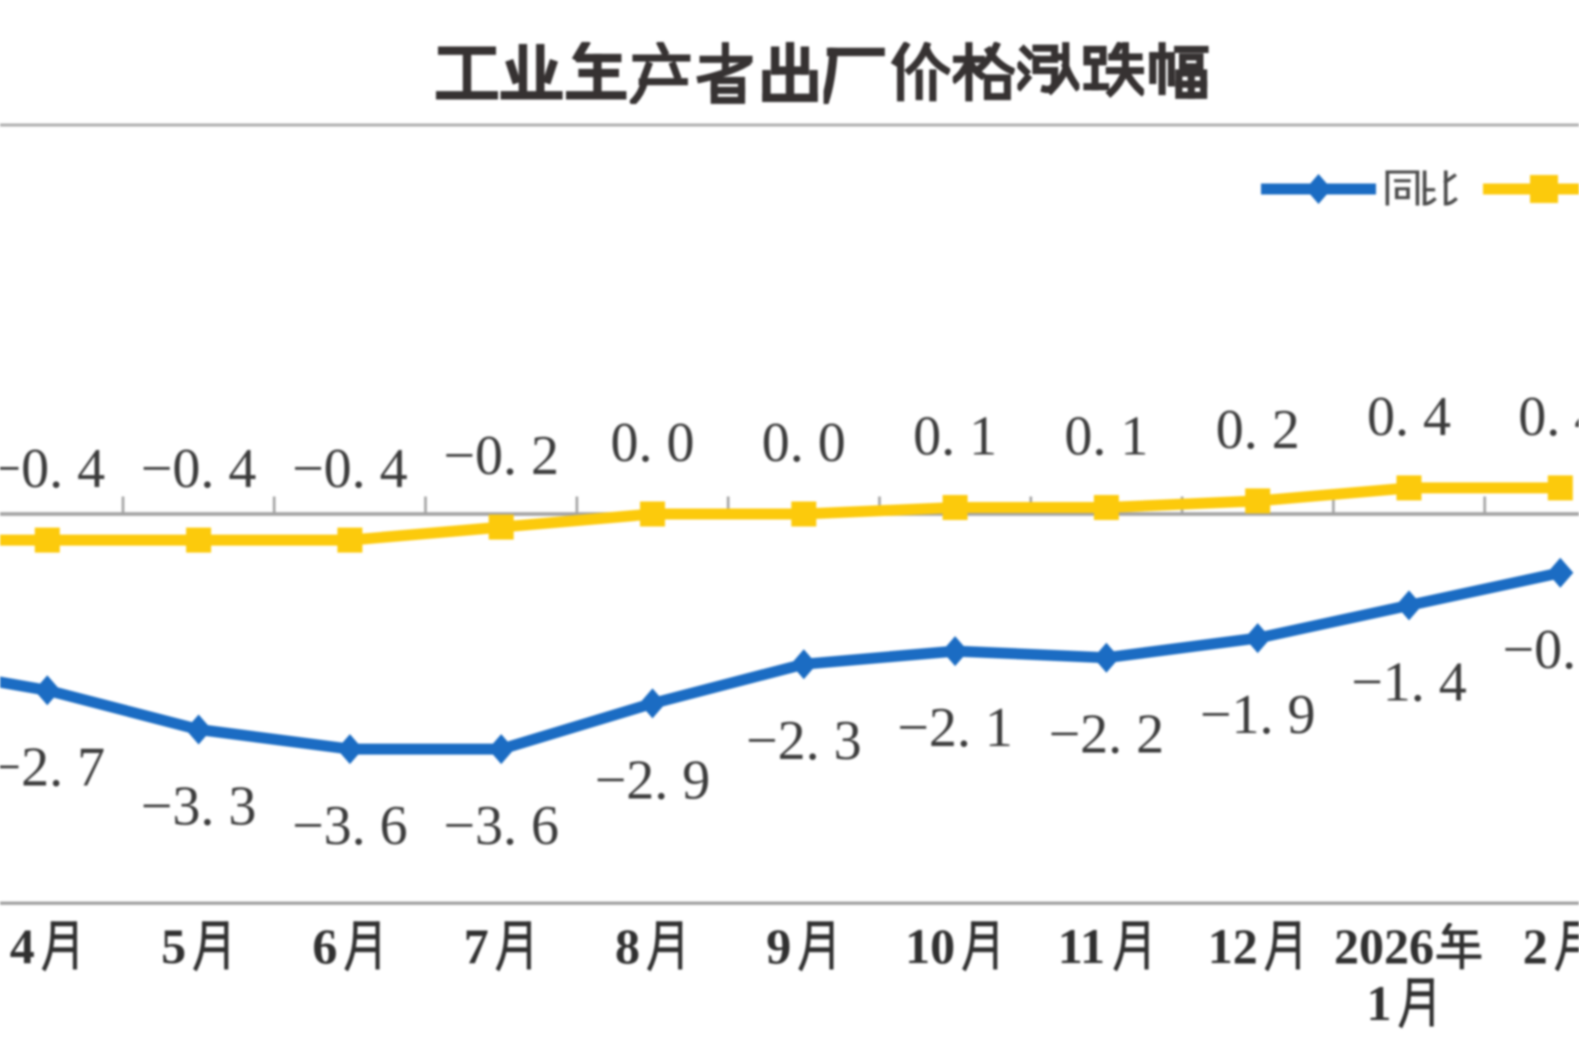 The height and width of the screenshot is (1060, 1579). What do you see at coordinates (324, 946) in the screenshot?
I see `svg-text: 6` at bounding box center [324, 946].